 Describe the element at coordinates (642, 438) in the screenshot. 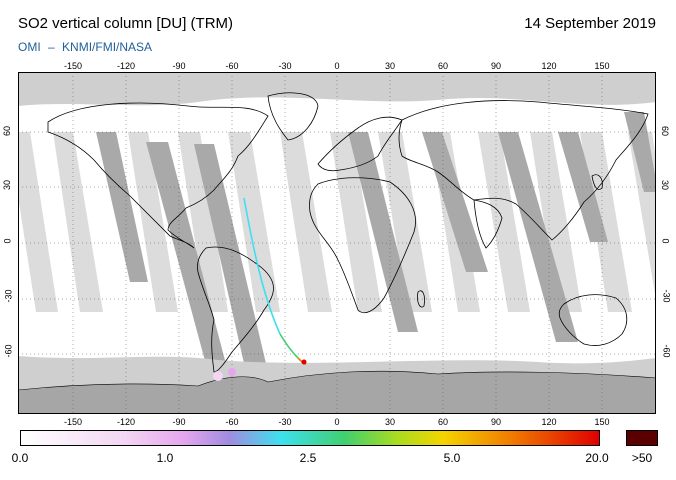

I see `colorbar-overflow-swatch` at that location.